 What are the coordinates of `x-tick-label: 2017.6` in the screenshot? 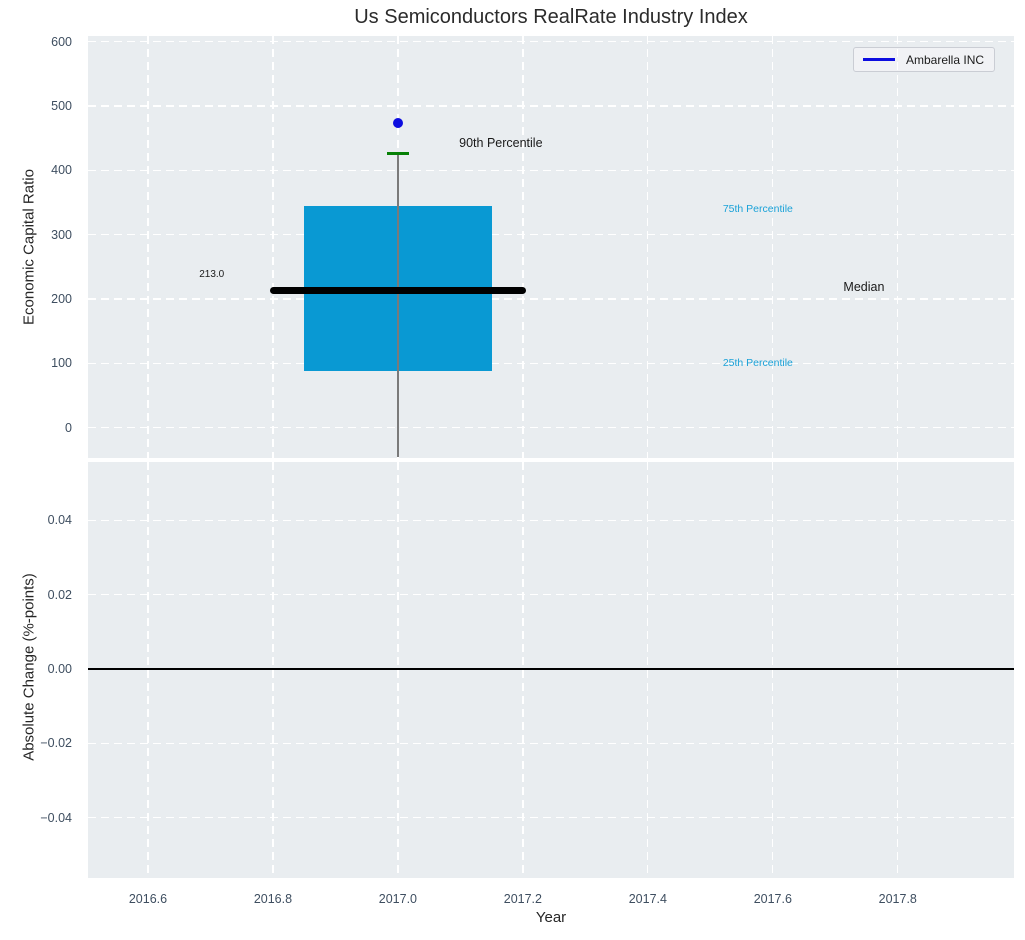 It's located at (772, 899).